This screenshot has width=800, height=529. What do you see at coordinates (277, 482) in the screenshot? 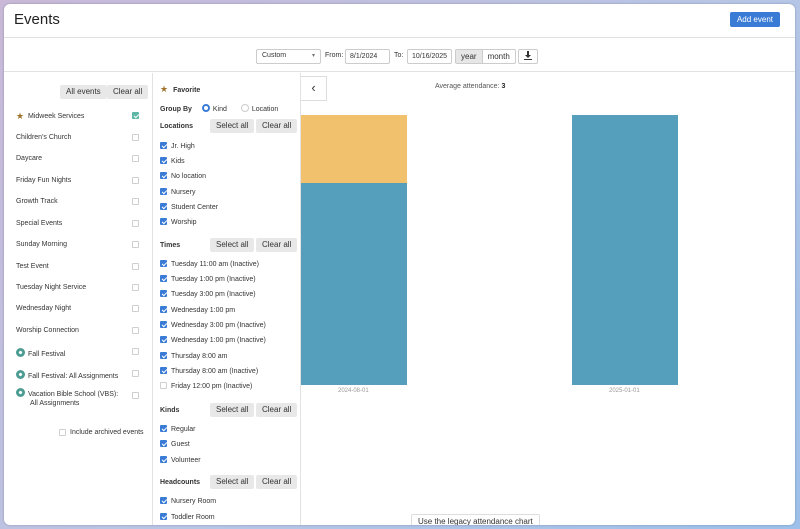
I see `headcounts-clear-all-button: Clear all` at bounding box center [277, 482].